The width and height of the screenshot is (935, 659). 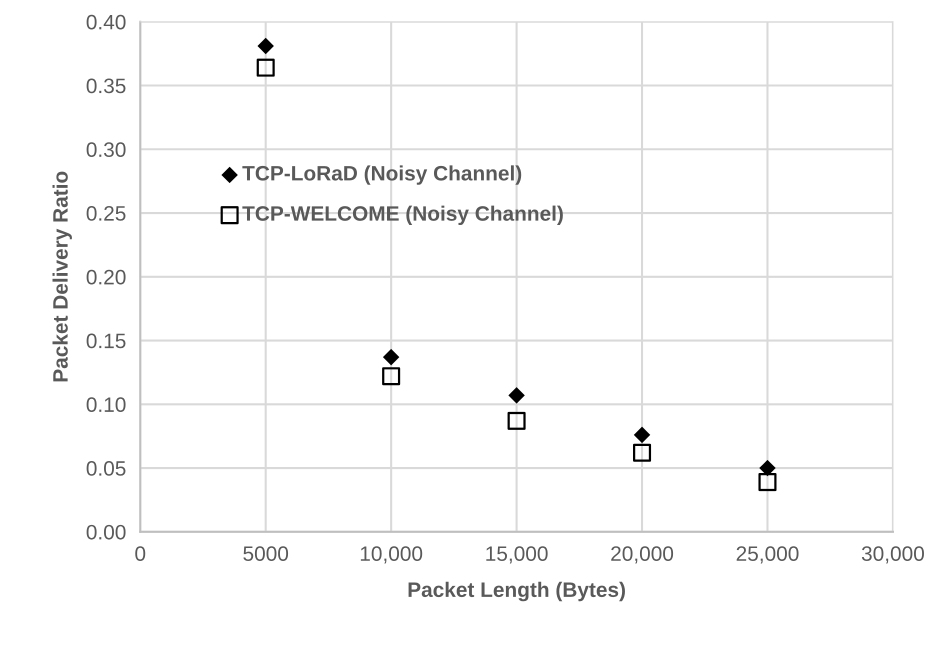 What do you see at coordinates (106, 341) in the screenshot?
I see `y-tick-label: 0.15` at bounding box center [106, 341].